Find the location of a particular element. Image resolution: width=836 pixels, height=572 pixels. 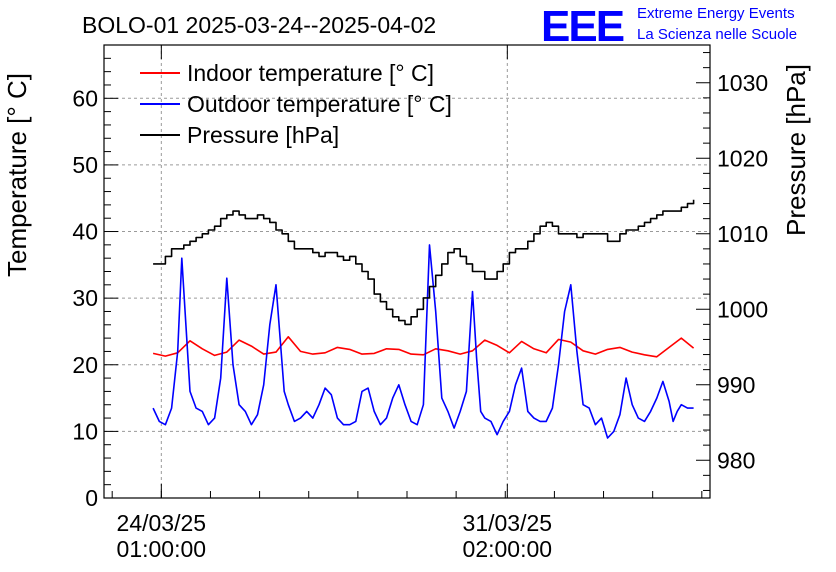

eee-logo-line1: Extreme Energy Events is located at coordinates (716, 13).